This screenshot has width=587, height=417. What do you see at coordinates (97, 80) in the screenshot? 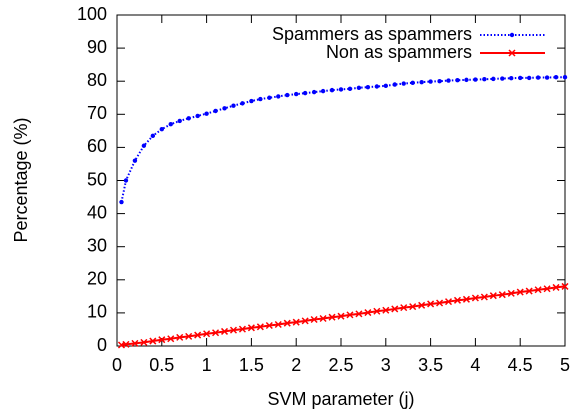
I see `y-tick-label: 80` at bounding box center [97, 80].